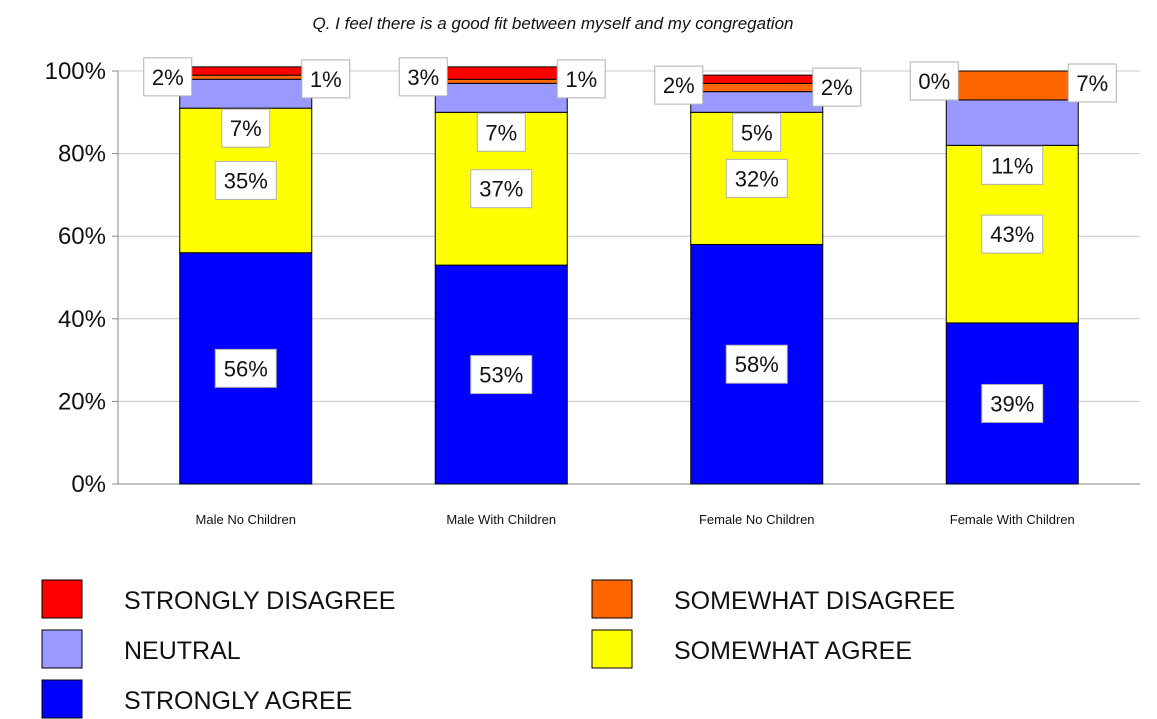  I want to click on legend-label: STRONGLY DISAGREE, so click(259, 601).